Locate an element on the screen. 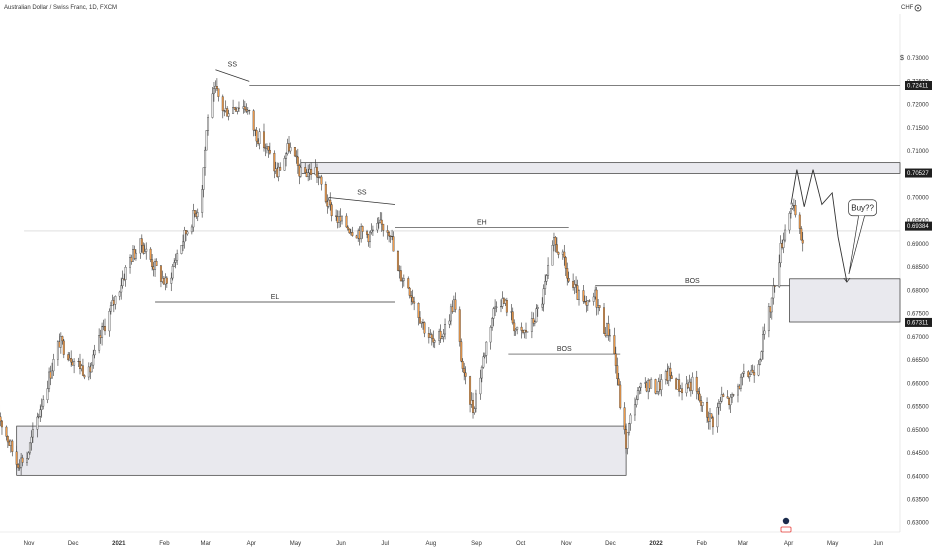 This screenshot has height=550, width=932. x-tick-19: Jun is located at coordinates (879, 544).